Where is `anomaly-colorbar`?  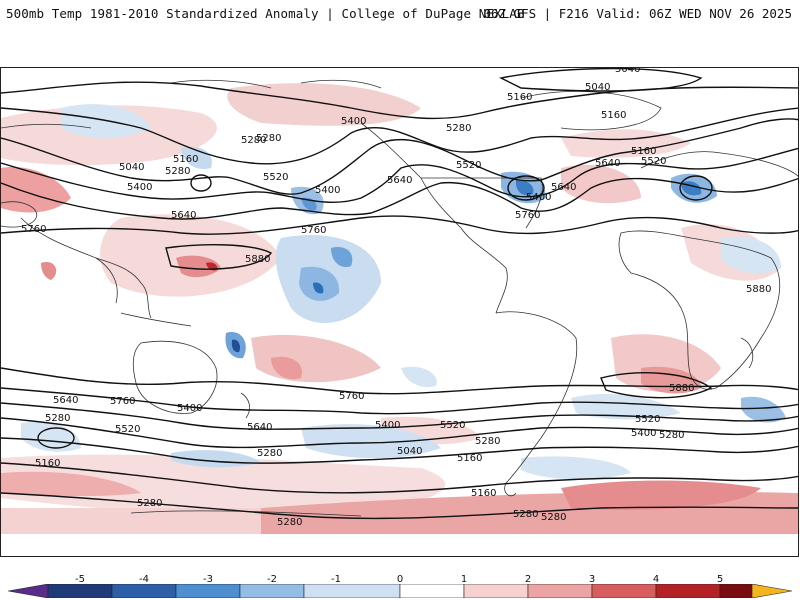
anomaly-colorbar is located at coordinates (400, 591).